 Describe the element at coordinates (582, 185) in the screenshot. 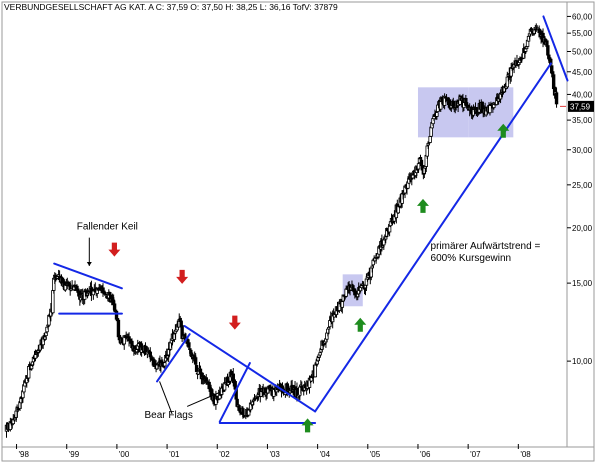

I see `y-tick-label: 25,00` at that location.